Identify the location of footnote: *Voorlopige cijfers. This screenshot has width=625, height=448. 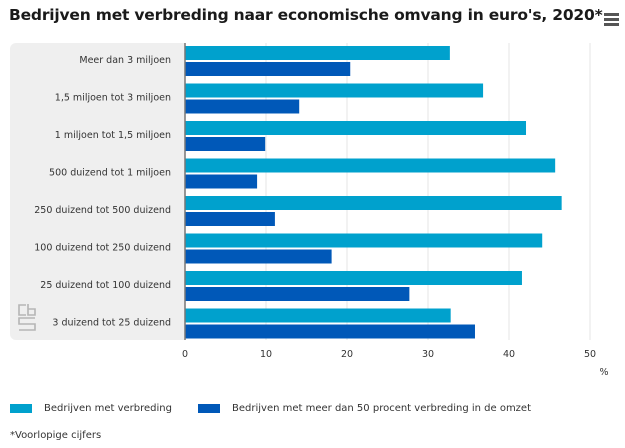
(56, 435).